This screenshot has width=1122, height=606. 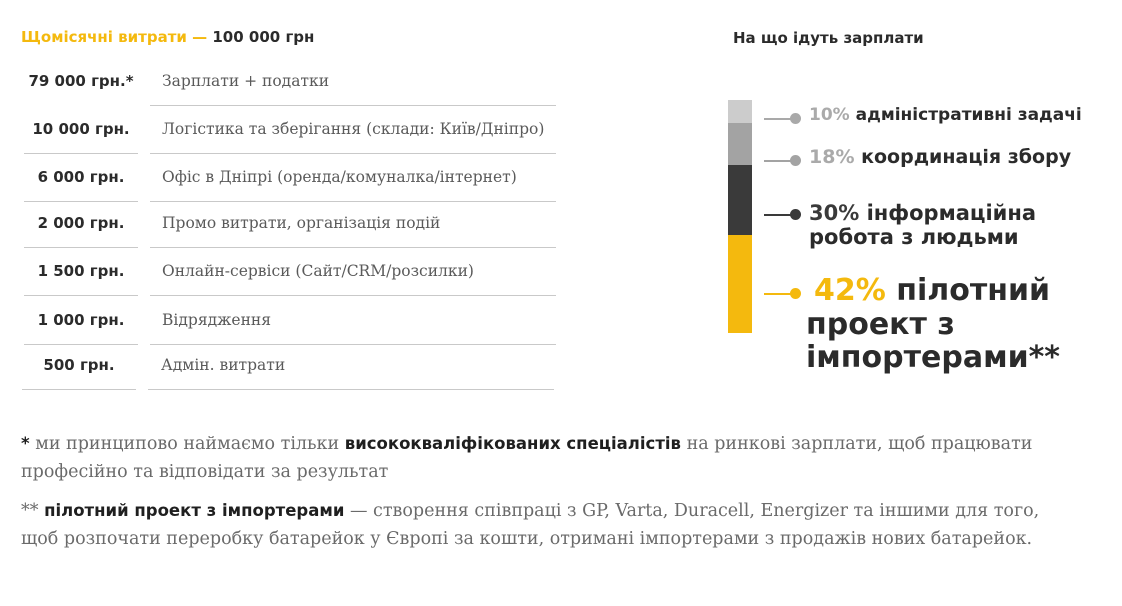 I want to click on segment-label: 30% інформаційна робота з людьми, so click(x=949, y=225).